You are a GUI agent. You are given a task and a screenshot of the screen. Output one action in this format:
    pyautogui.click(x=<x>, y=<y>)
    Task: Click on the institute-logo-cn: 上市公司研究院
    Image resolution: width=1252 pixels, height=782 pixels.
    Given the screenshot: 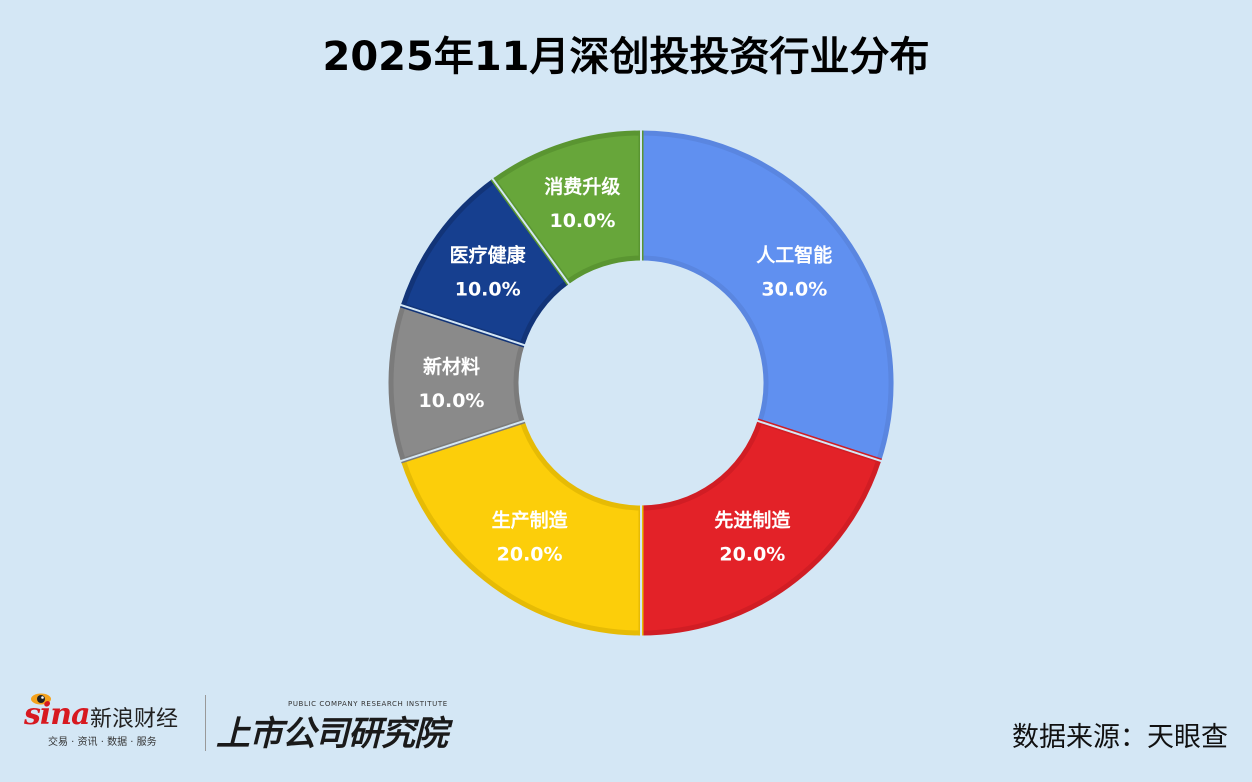 What is the action you would take?
    pyautogui.click(x=332, y=734)
    